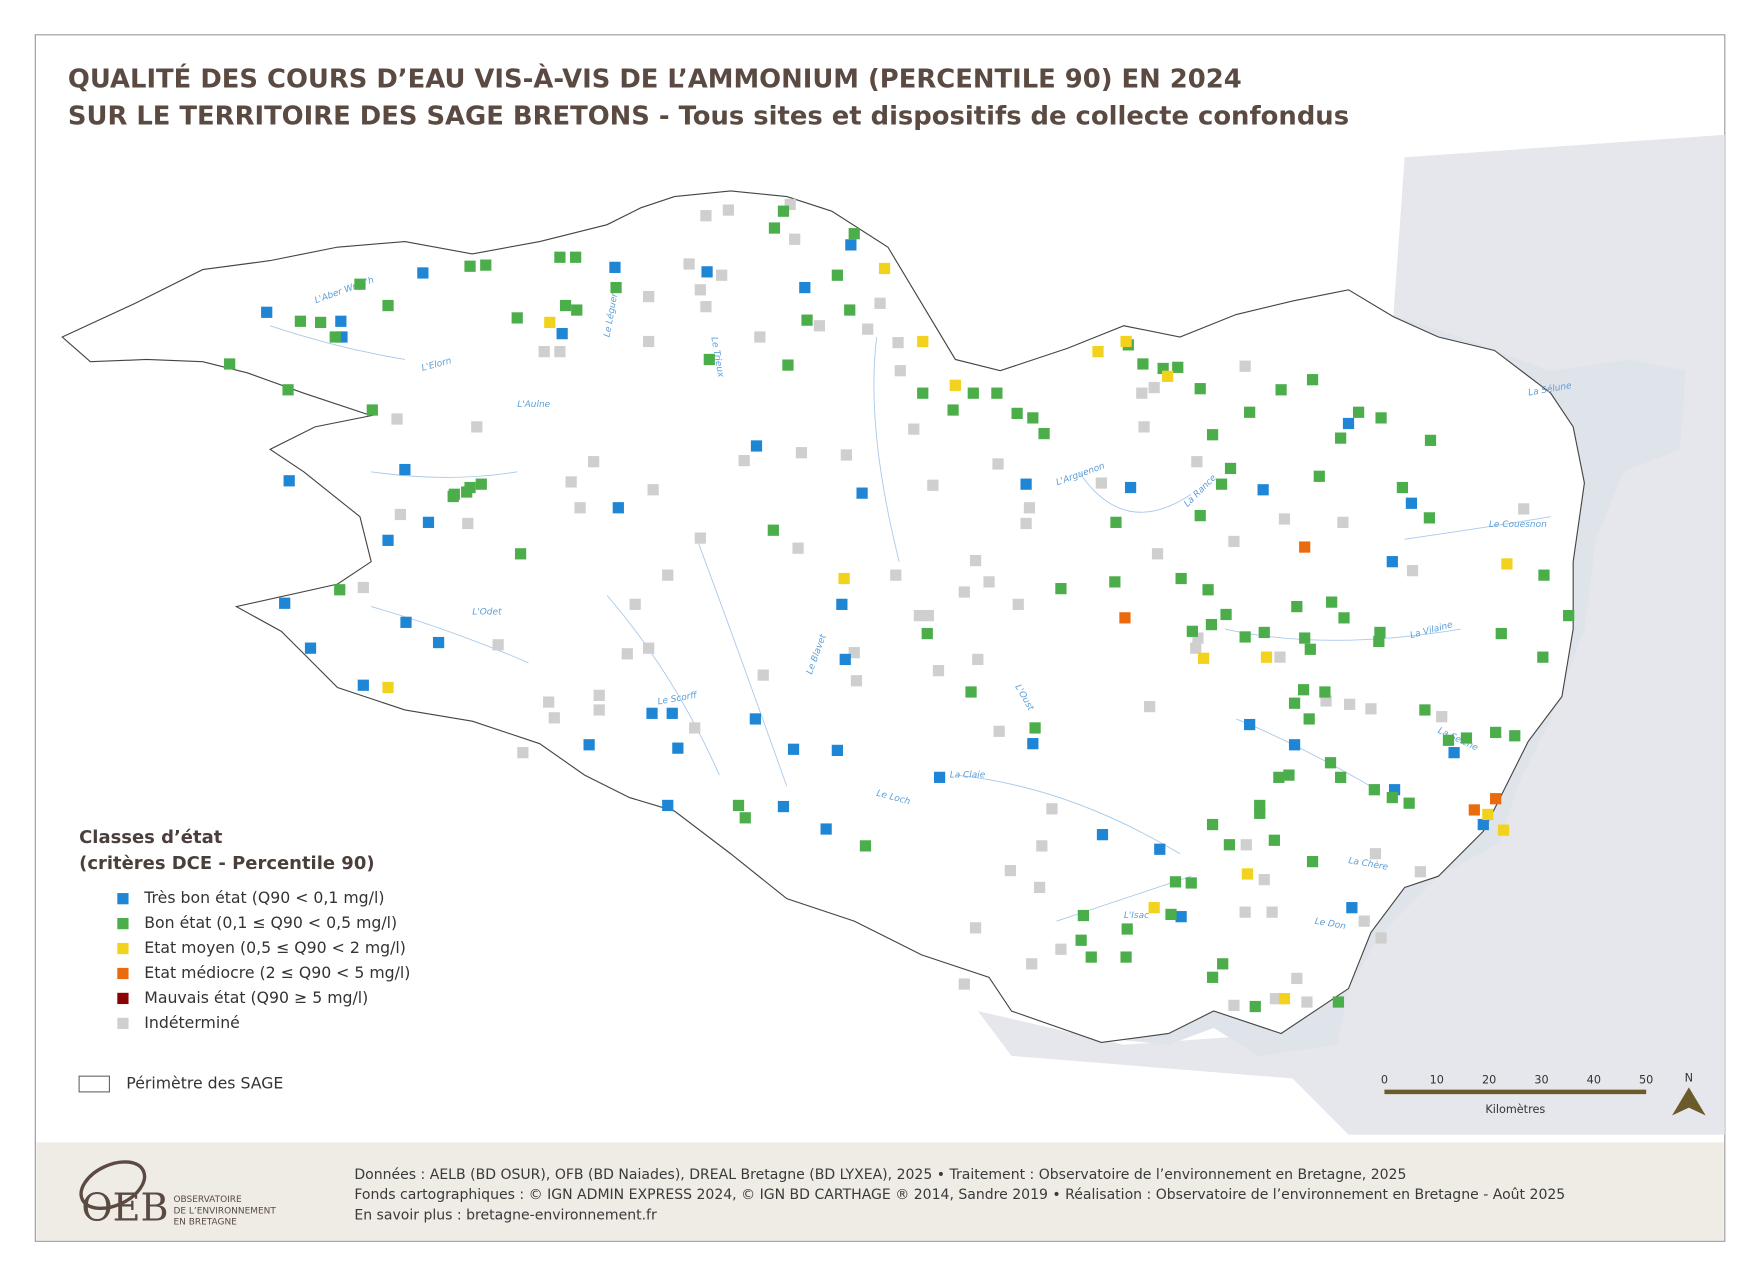  I want to click on legend-label: Indéterminé, so click(192, 1022).